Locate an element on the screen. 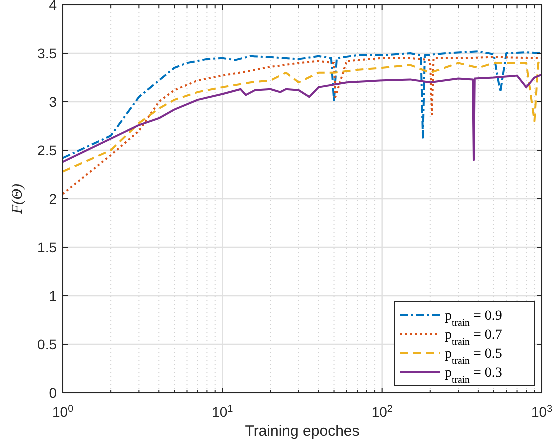 The width and height of the screenshot is (558, 442). y-tick-label: 3 is located at coordinates (53, 102).